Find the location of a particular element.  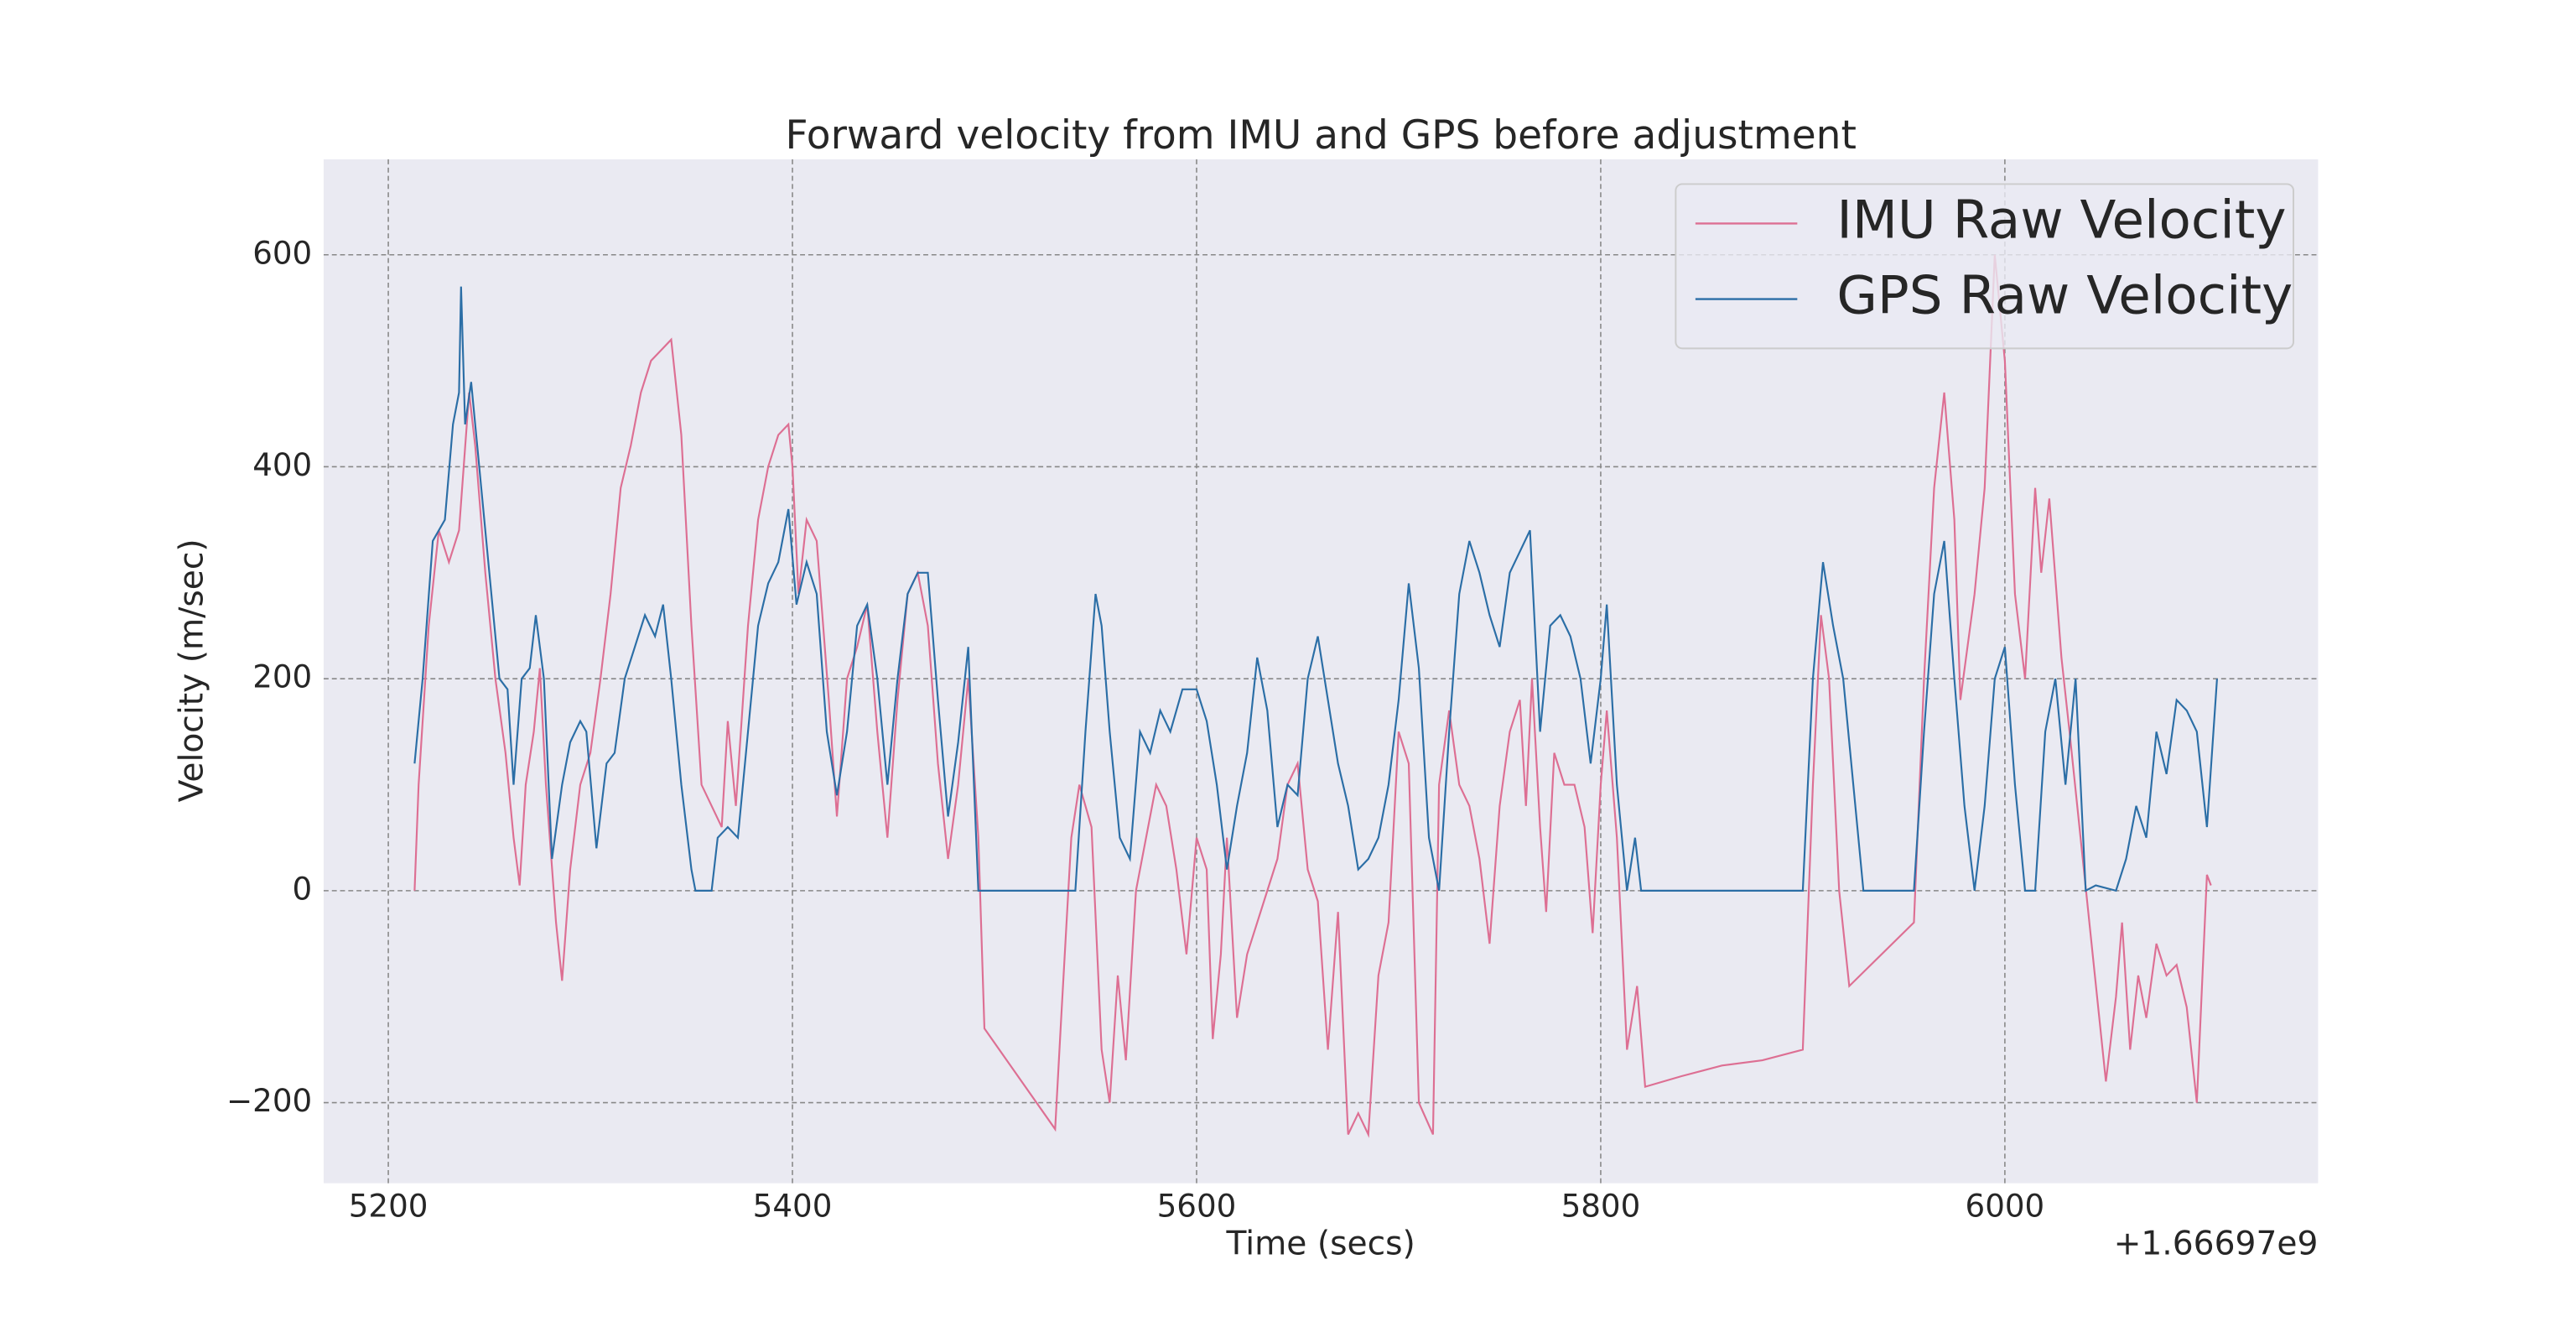

x-offset-label: +1.66697e9 is located at coordinates (2216, 1244).